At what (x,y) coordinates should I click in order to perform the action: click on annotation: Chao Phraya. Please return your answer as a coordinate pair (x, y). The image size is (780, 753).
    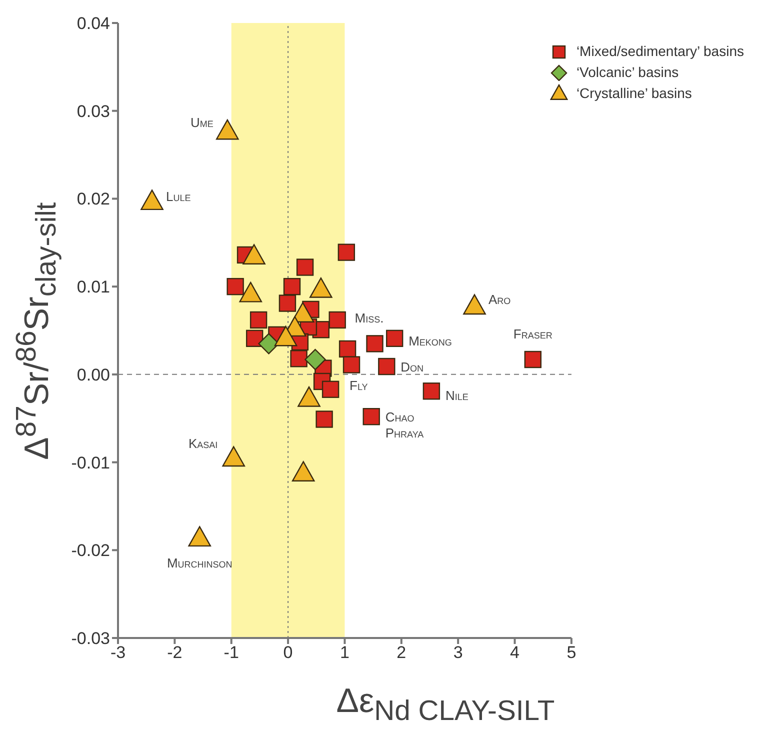
    Looking at the image, I should click on (404, 426).